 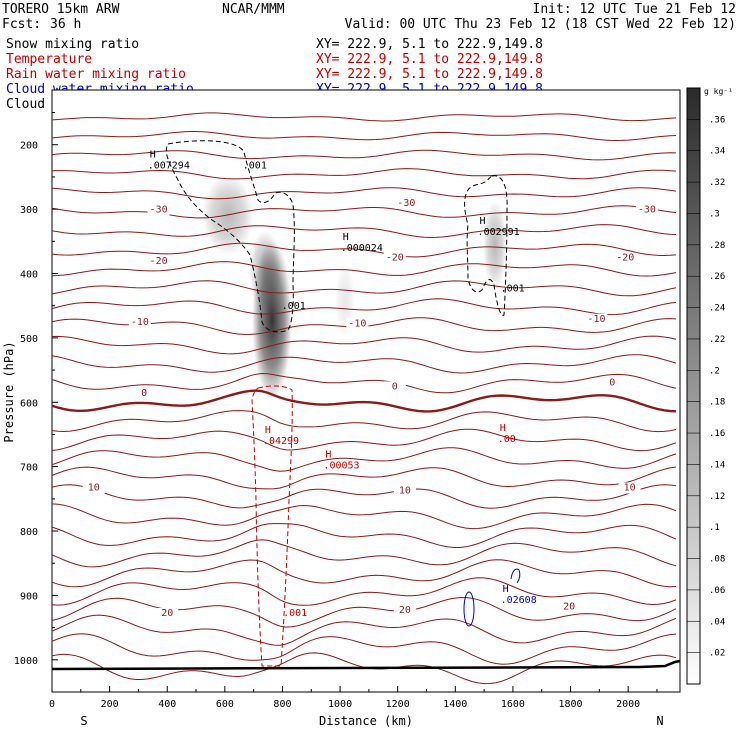 What do you see at coordinates (52, 704) in the screenshot?
I see `x-tick-label: 0` at bounding box center [52, 704].